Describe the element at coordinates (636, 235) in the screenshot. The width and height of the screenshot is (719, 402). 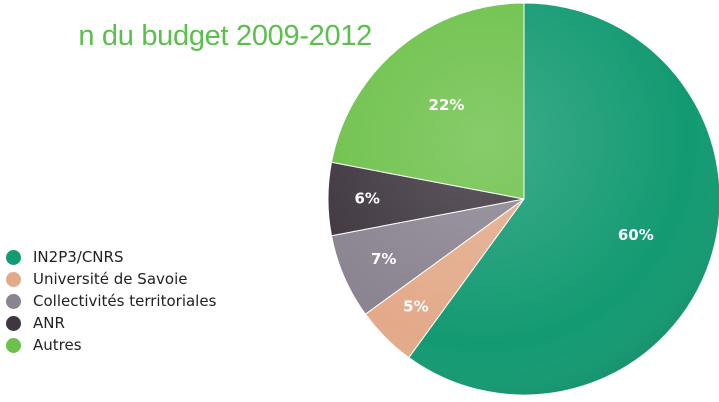
I see `slice-label-0: 60%` at that location.